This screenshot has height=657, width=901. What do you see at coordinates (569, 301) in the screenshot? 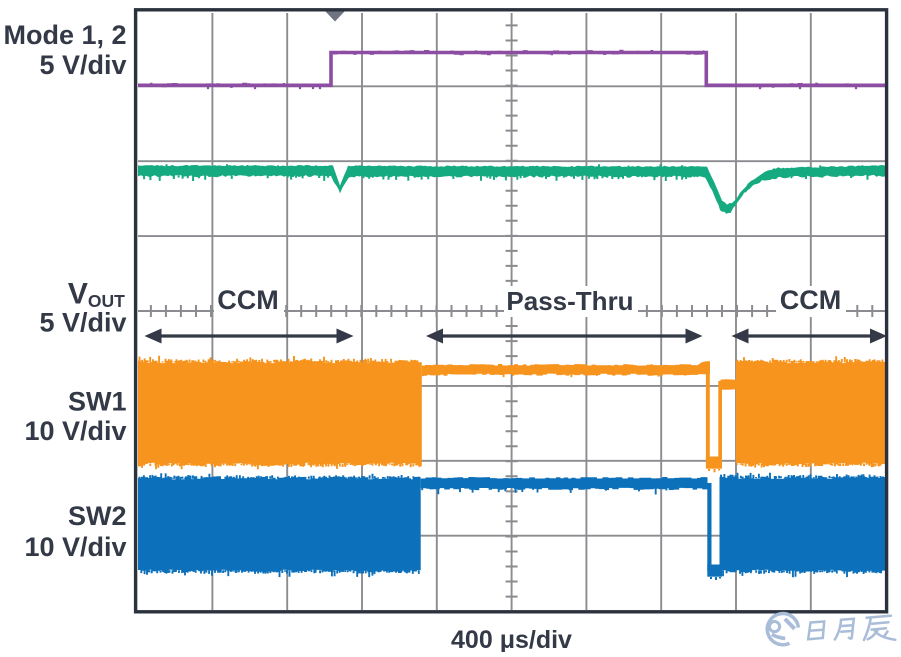
I see `svg-text: Pass-Thru` at bounding box center [569, 301].